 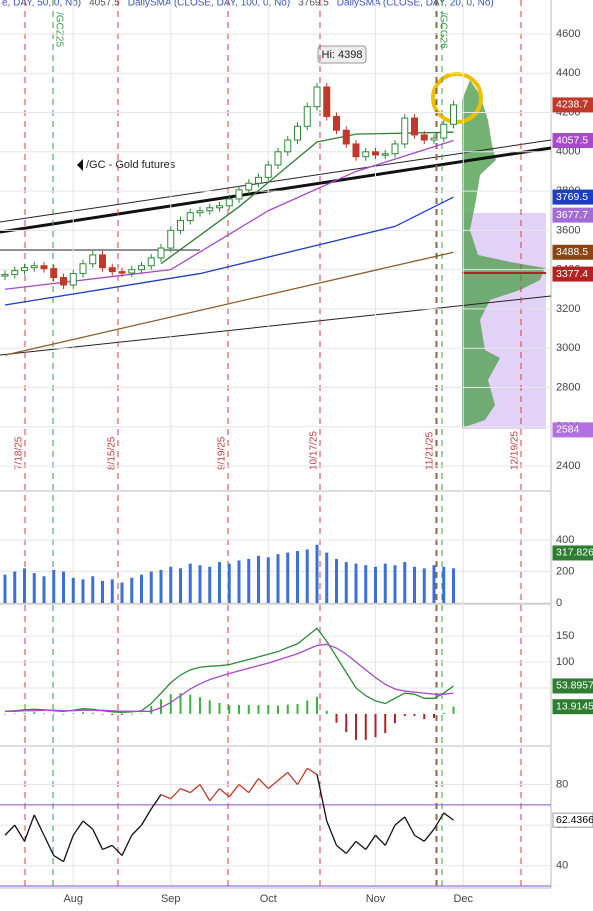 I want to click on annotation: Hi: 4398, so click(x=342, y=55).